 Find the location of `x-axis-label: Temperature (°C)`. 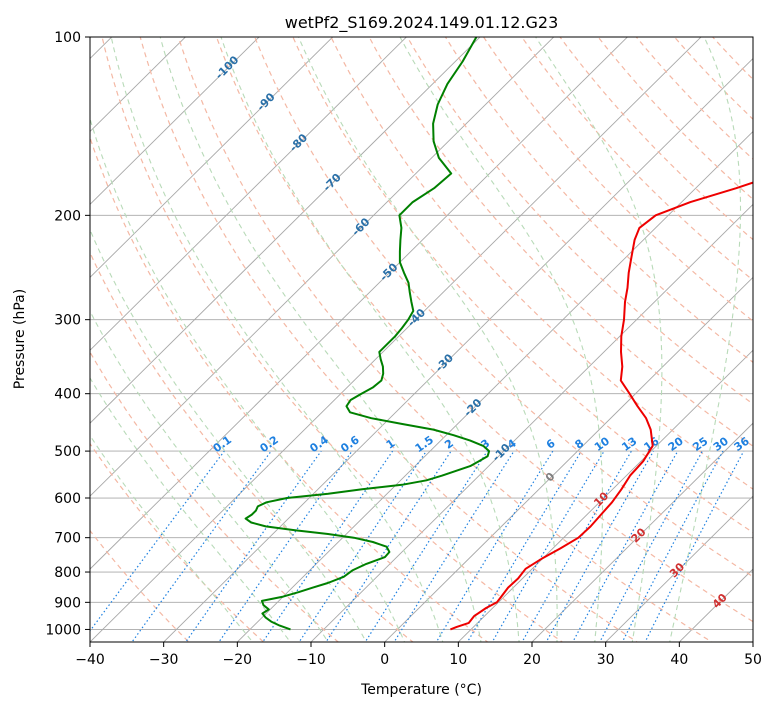

x-axis-label: Temperature (°C) is located at coordinates (421, 690).